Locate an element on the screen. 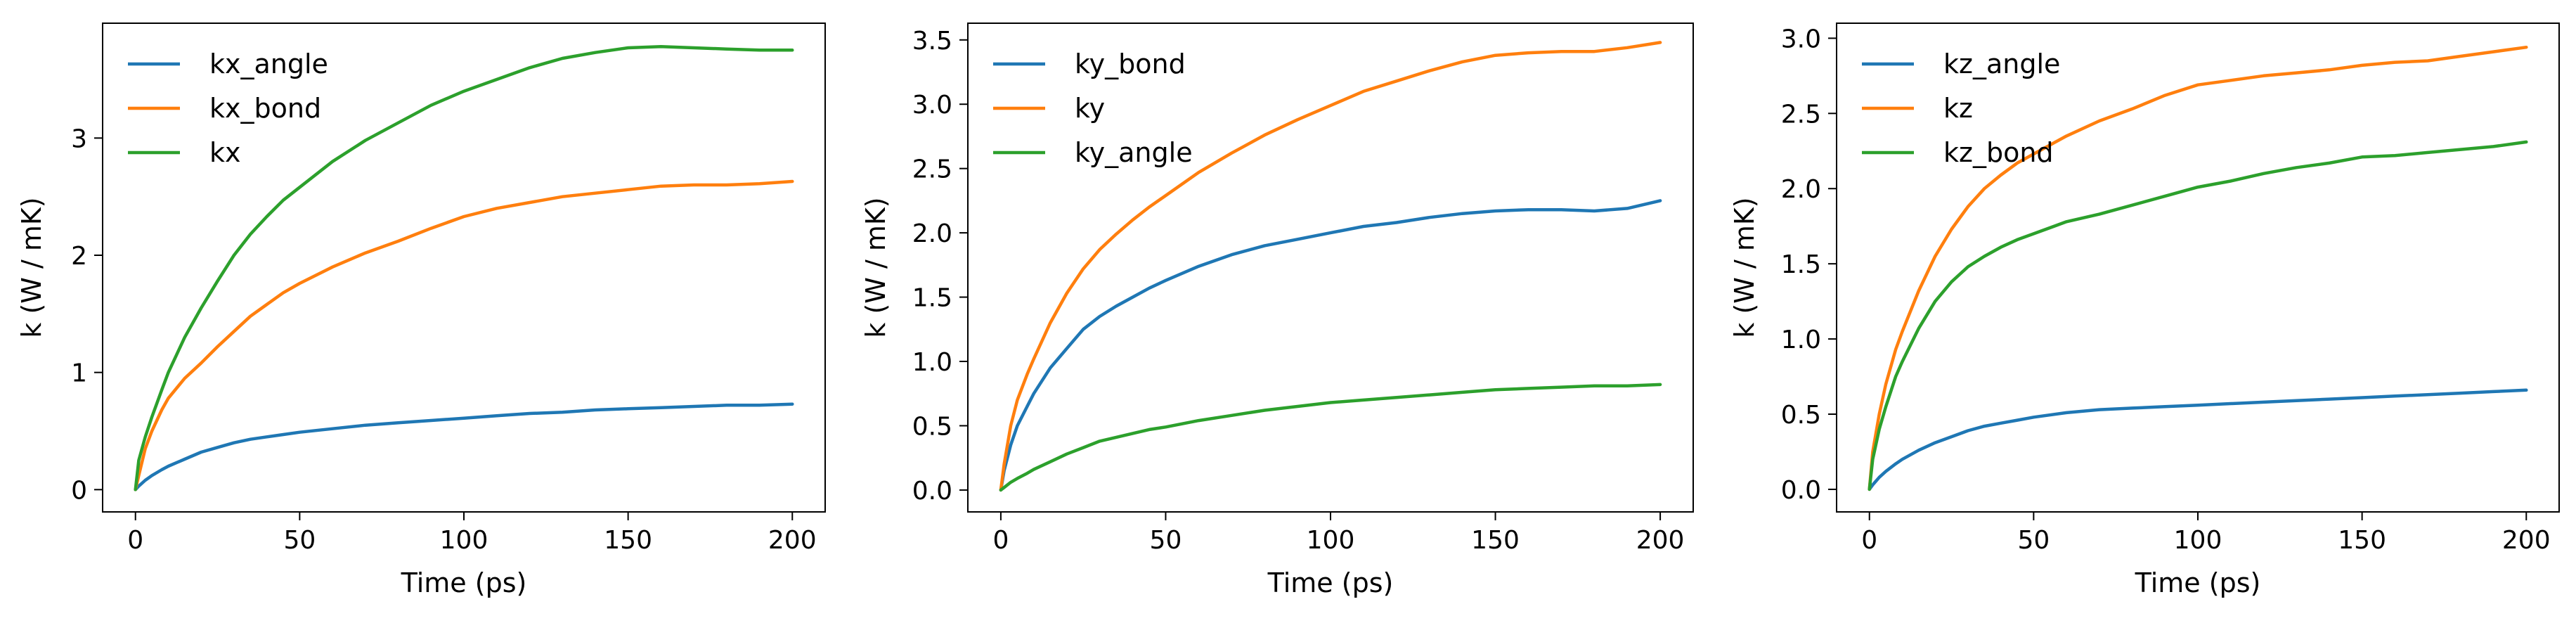 The width and height of the screenshot is (2576, 623). series-line-kx-angle is located at coordinates (464, 447).